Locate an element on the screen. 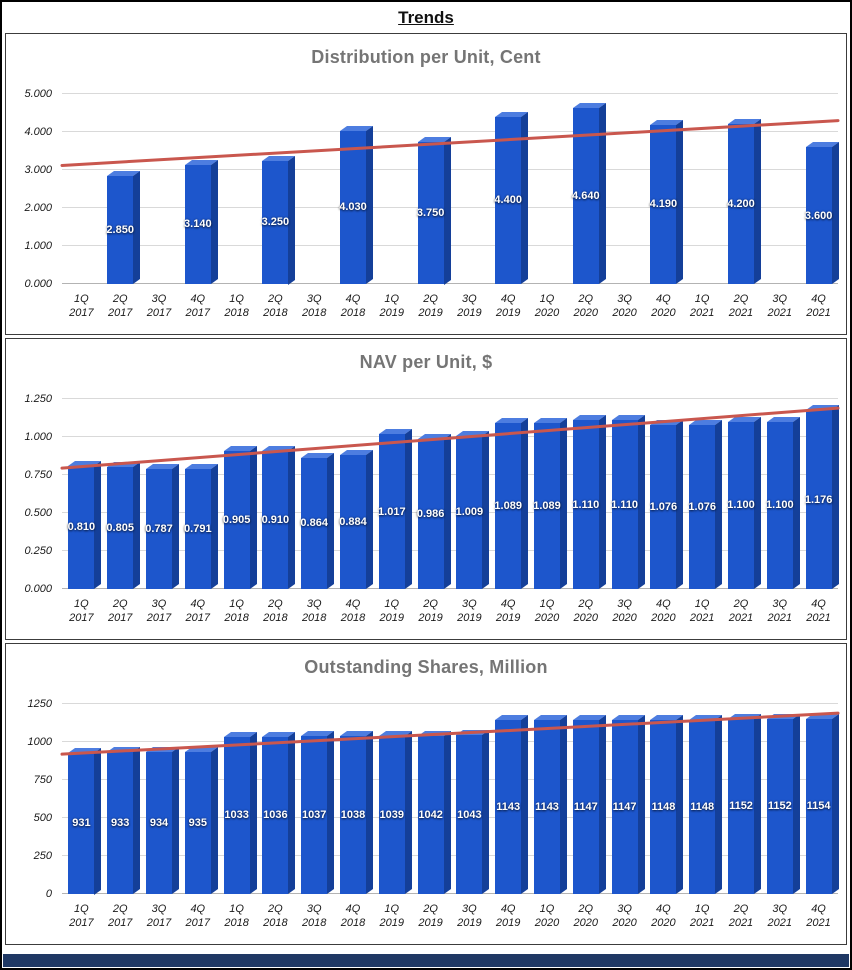  bar-value-label: 0.884 is located at coordinates (353, 521).